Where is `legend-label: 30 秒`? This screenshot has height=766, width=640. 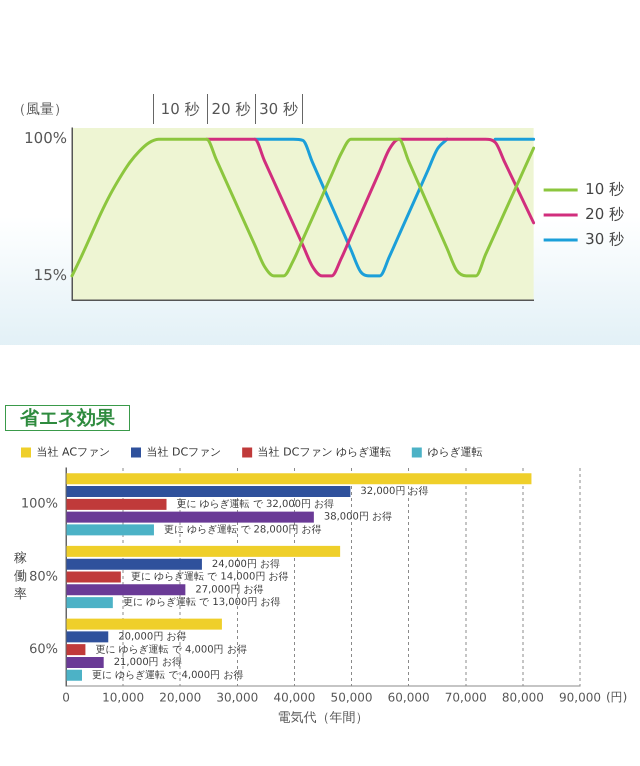 legend-label: 30 秒 is located at coordinates (604, 239).